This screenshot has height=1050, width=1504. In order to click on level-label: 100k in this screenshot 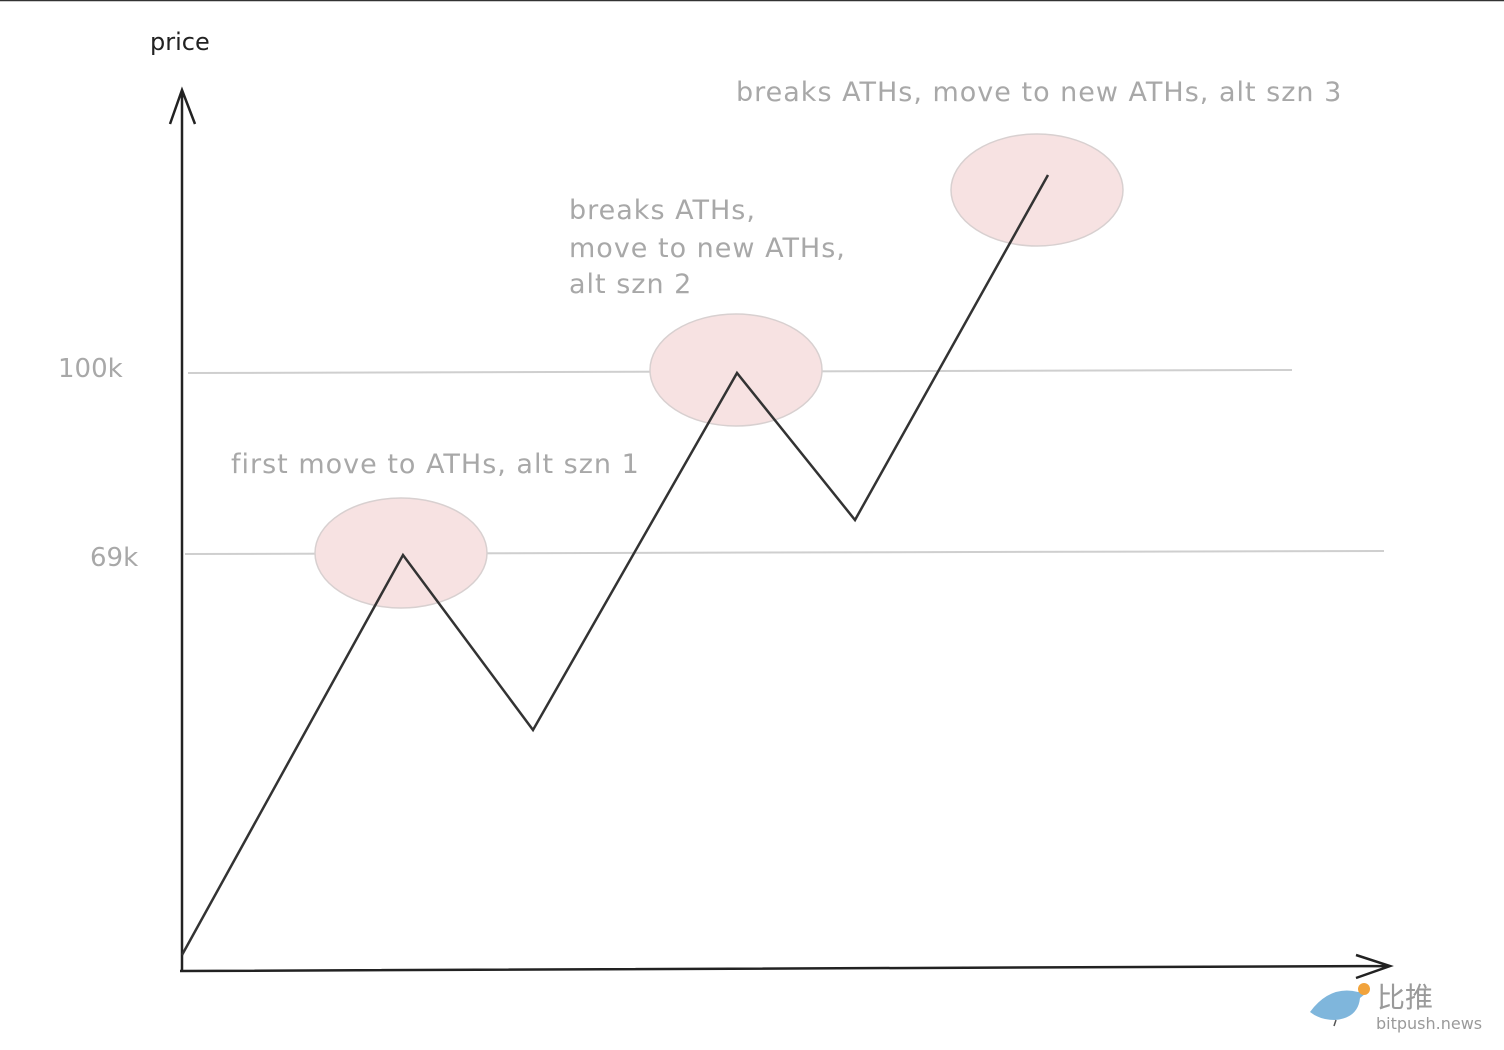, I will do `click(90, 369)`.